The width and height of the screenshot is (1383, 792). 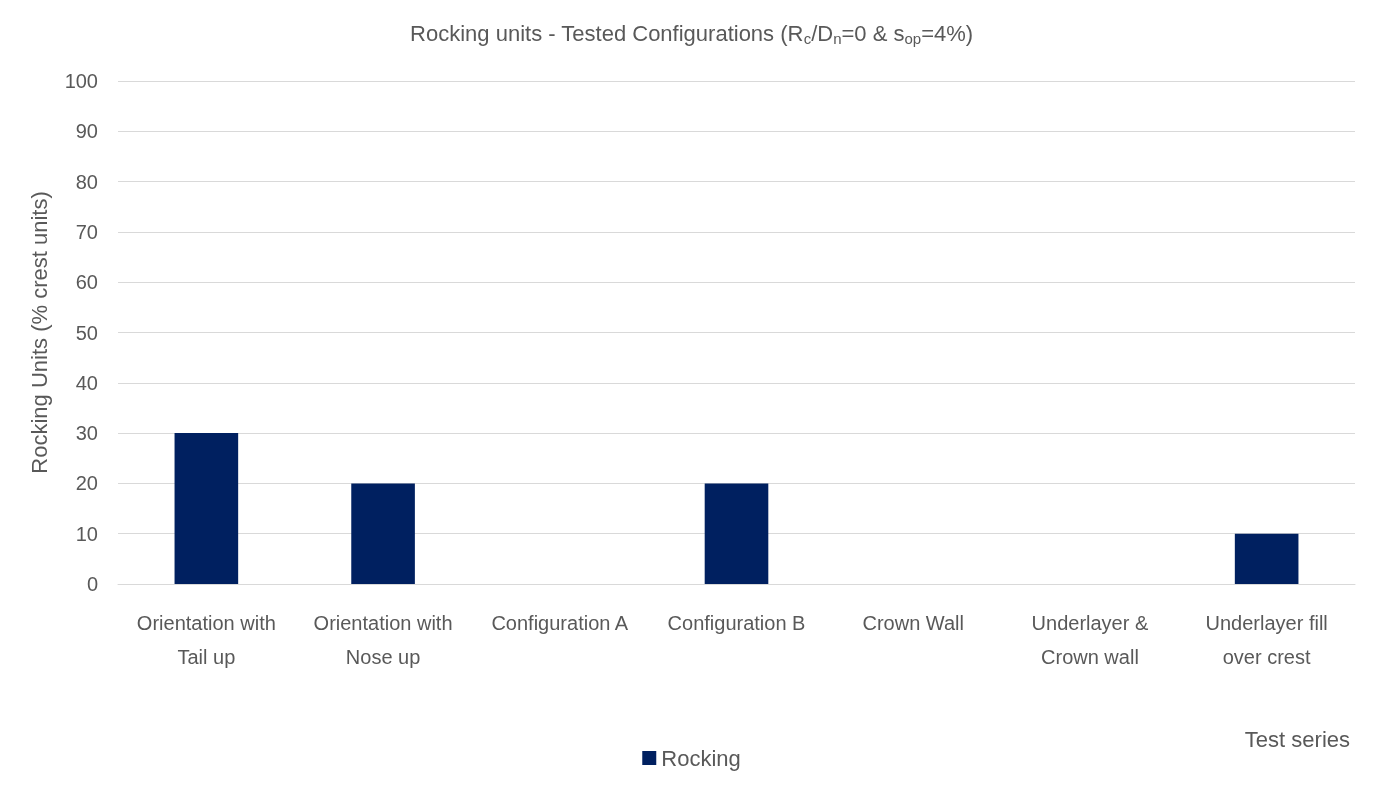 I want to click on y-tick-label: 60, so click(x=86, y=282).